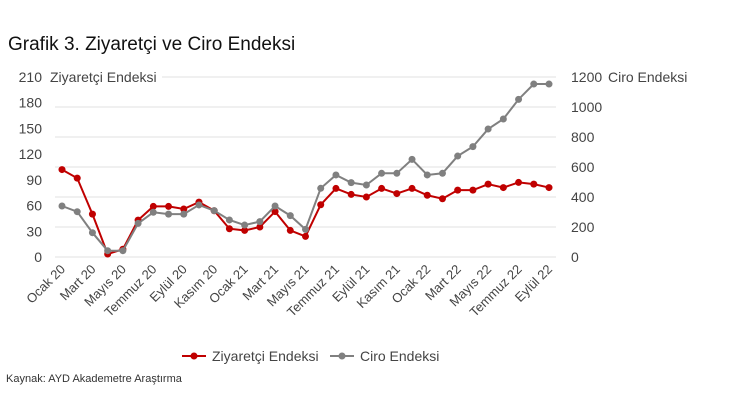  What do you see at coordinates (31, 103) in the screenshot?
I see `y-left-tick-label: 180` at bounding box center [31, 103].